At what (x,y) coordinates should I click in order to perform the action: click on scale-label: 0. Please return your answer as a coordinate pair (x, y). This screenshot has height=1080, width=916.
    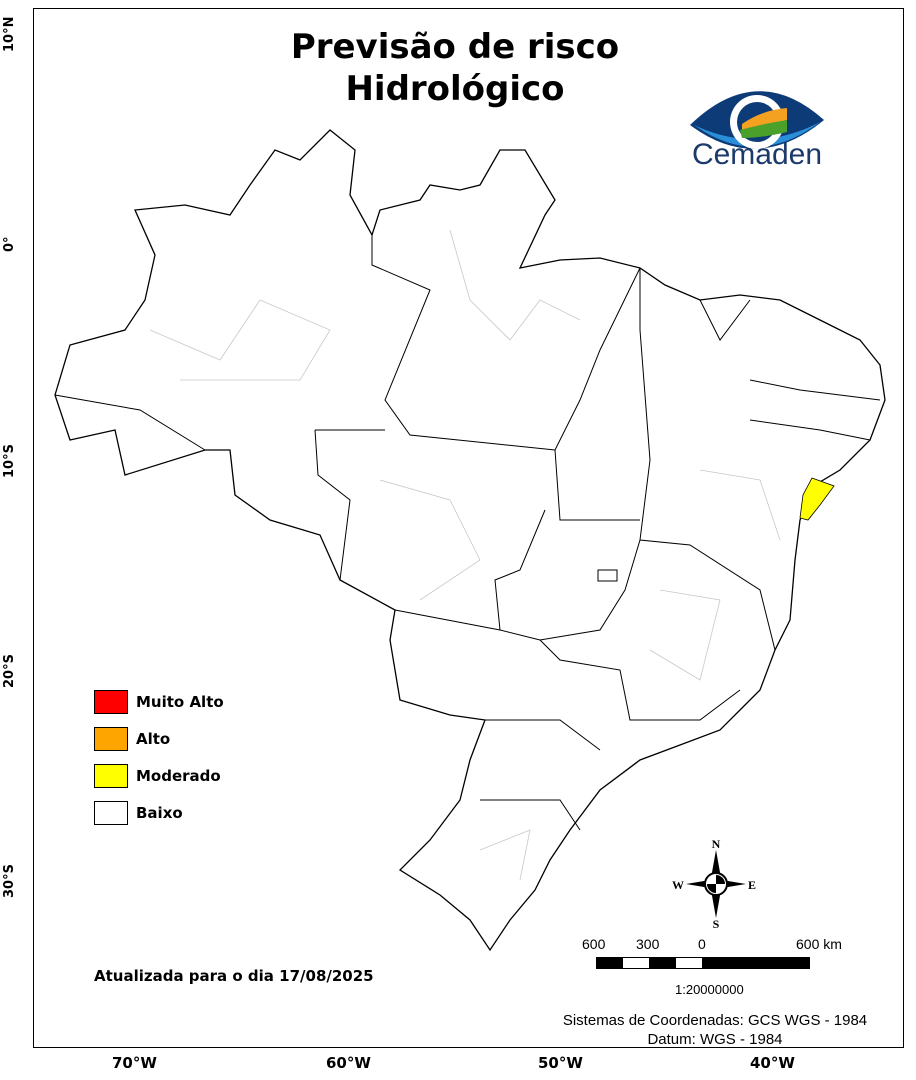
    Looking at the image, I should click on (702, 944).